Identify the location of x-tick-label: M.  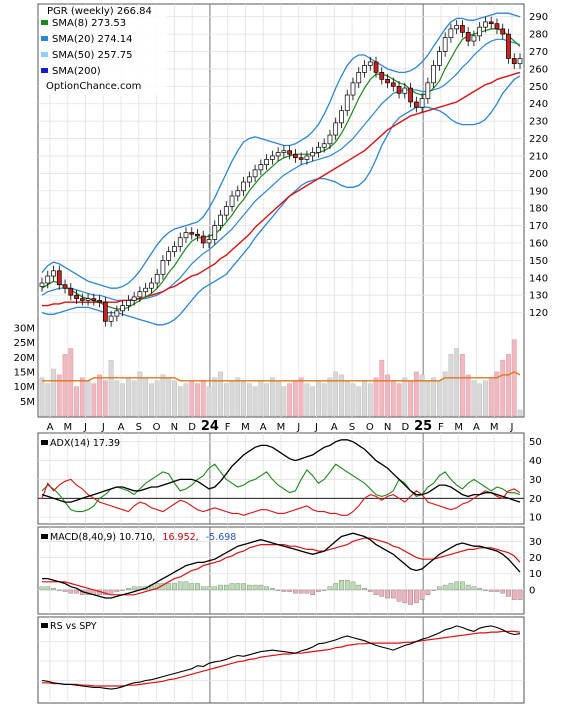
(458, 427).